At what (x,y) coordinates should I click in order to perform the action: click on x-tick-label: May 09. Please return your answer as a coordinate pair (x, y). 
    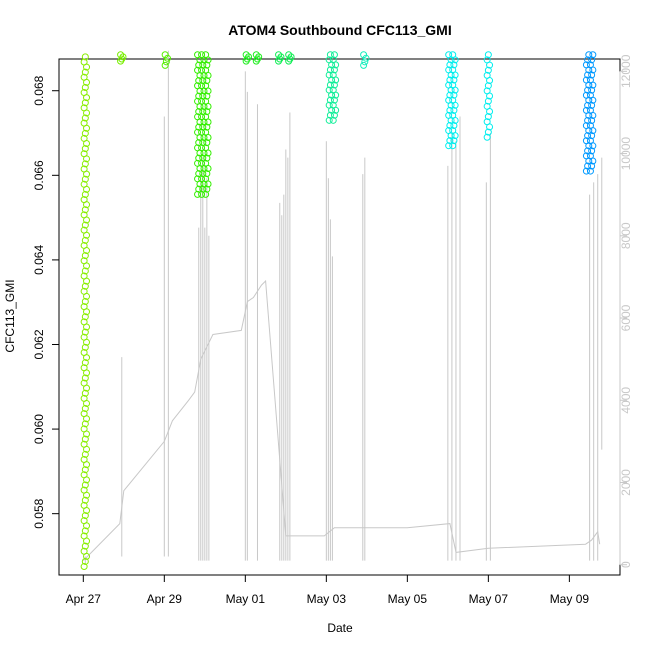
    Looking at the image, I should click on (570, 599).